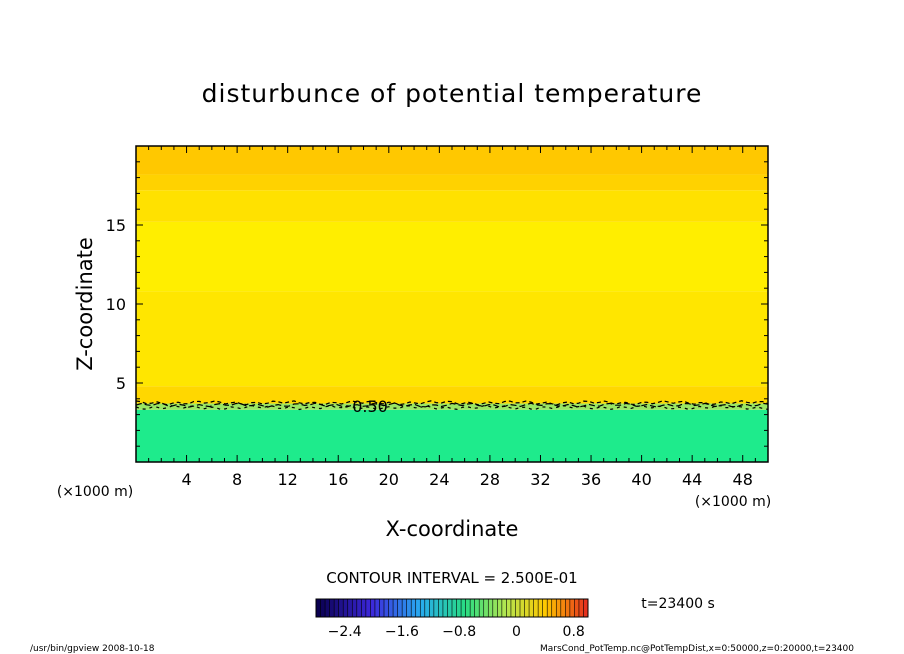 Image resolution: width=904 pixels, height=654 pixels. I want to click on x-axis-label: X-coordinate, so click(452, 529).